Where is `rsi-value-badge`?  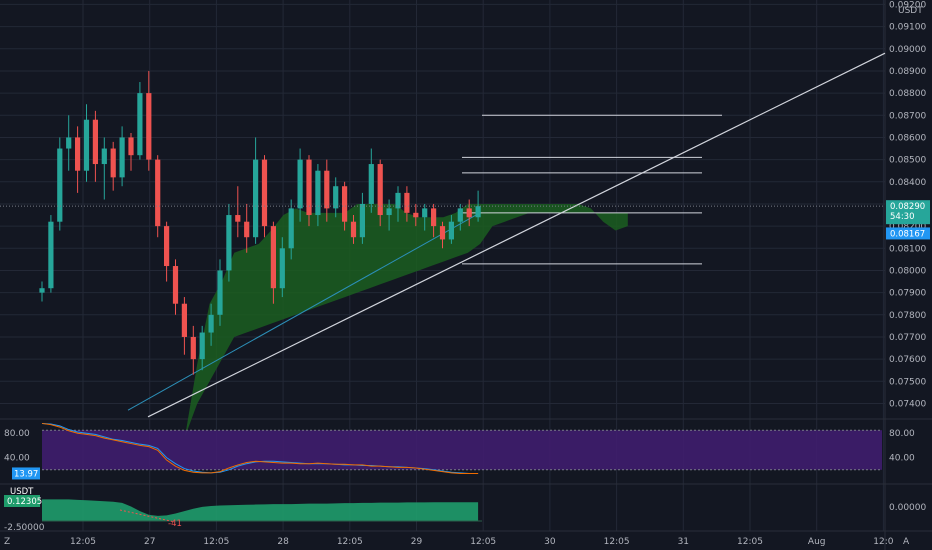
rsi-value-badge is located at coordinates (26, 473).